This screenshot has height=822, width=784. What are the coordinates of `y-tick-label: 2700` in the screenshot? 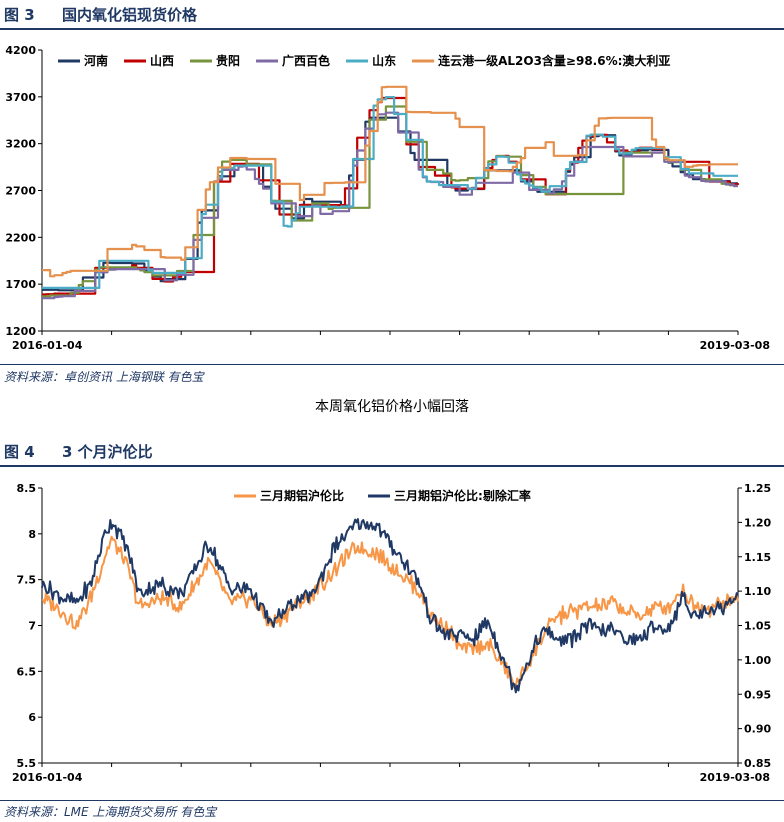 It's located at (20, 191).